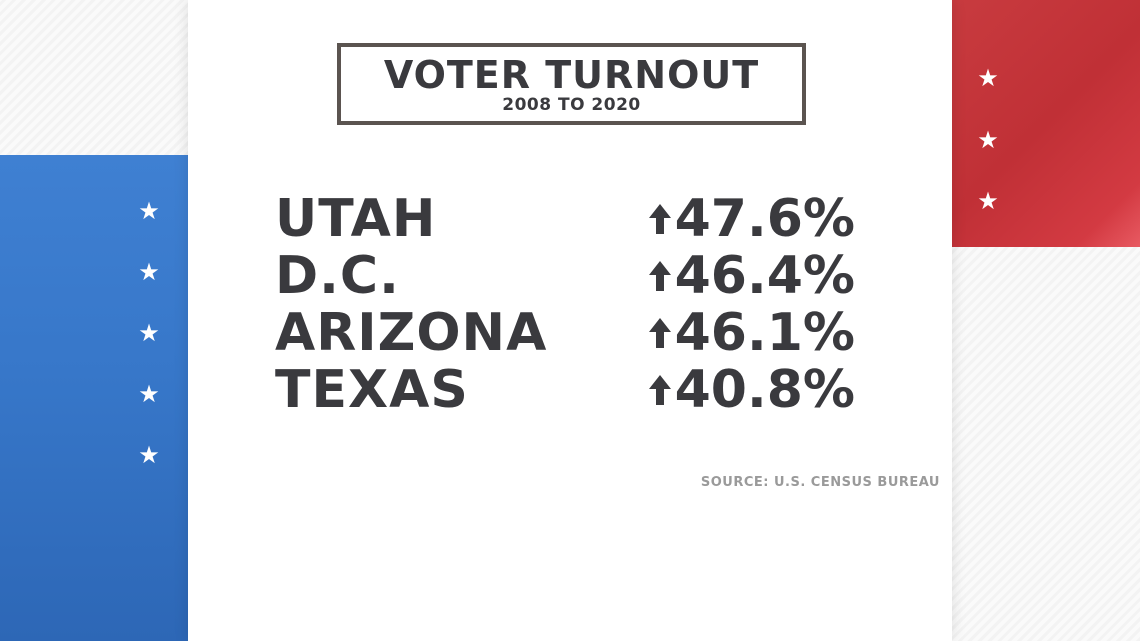  What do you see at coordinates (337, 276) in the screenshot?
I see `state-name: D.C.` at bounding box center [337, 276].